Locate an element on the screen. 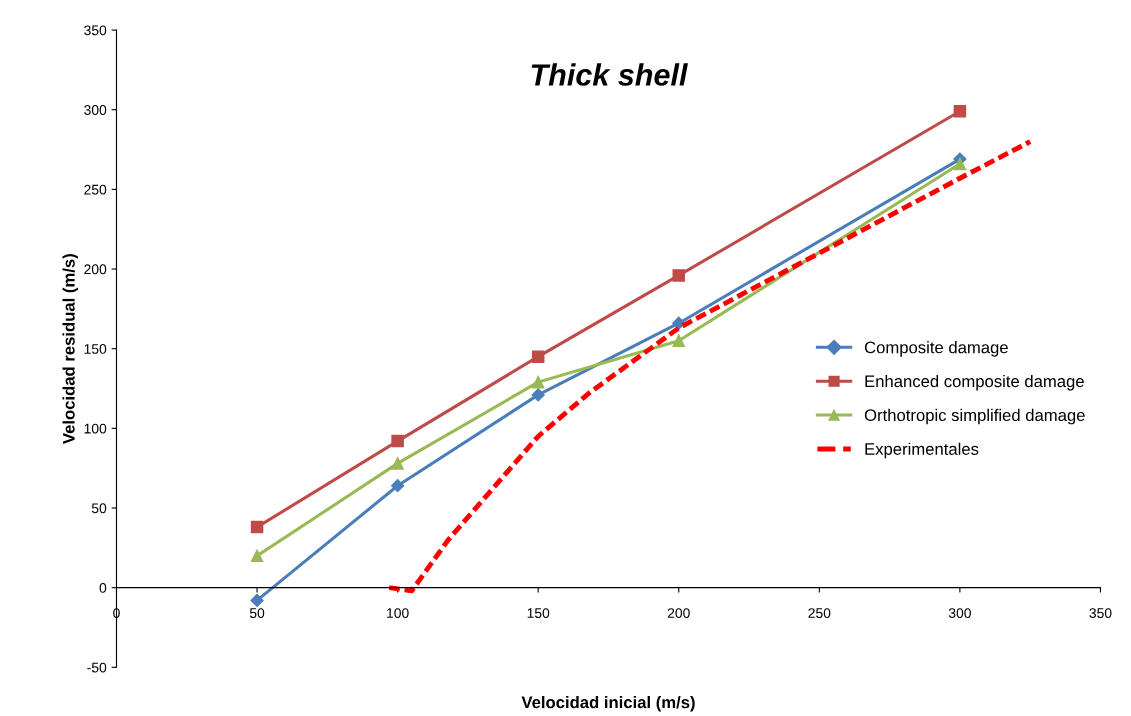 This screenshot has height=716, width=1131. y-tick-label: 300 is located at coordinates (95, 110).